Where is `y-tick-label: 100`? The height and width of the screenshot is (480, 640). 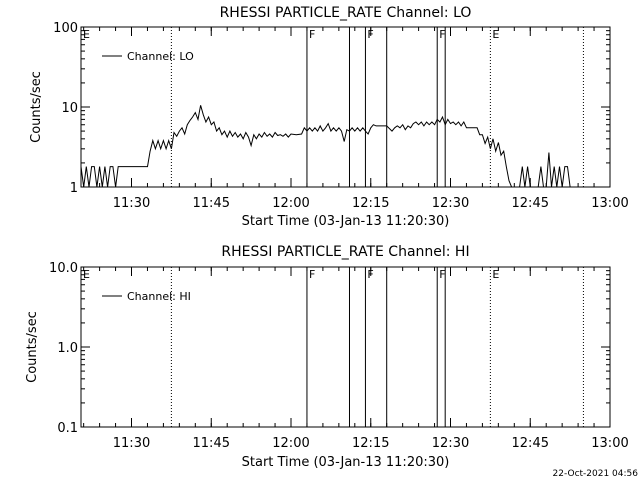 y-tick-label: 100 is located at coordinates (65, 28).